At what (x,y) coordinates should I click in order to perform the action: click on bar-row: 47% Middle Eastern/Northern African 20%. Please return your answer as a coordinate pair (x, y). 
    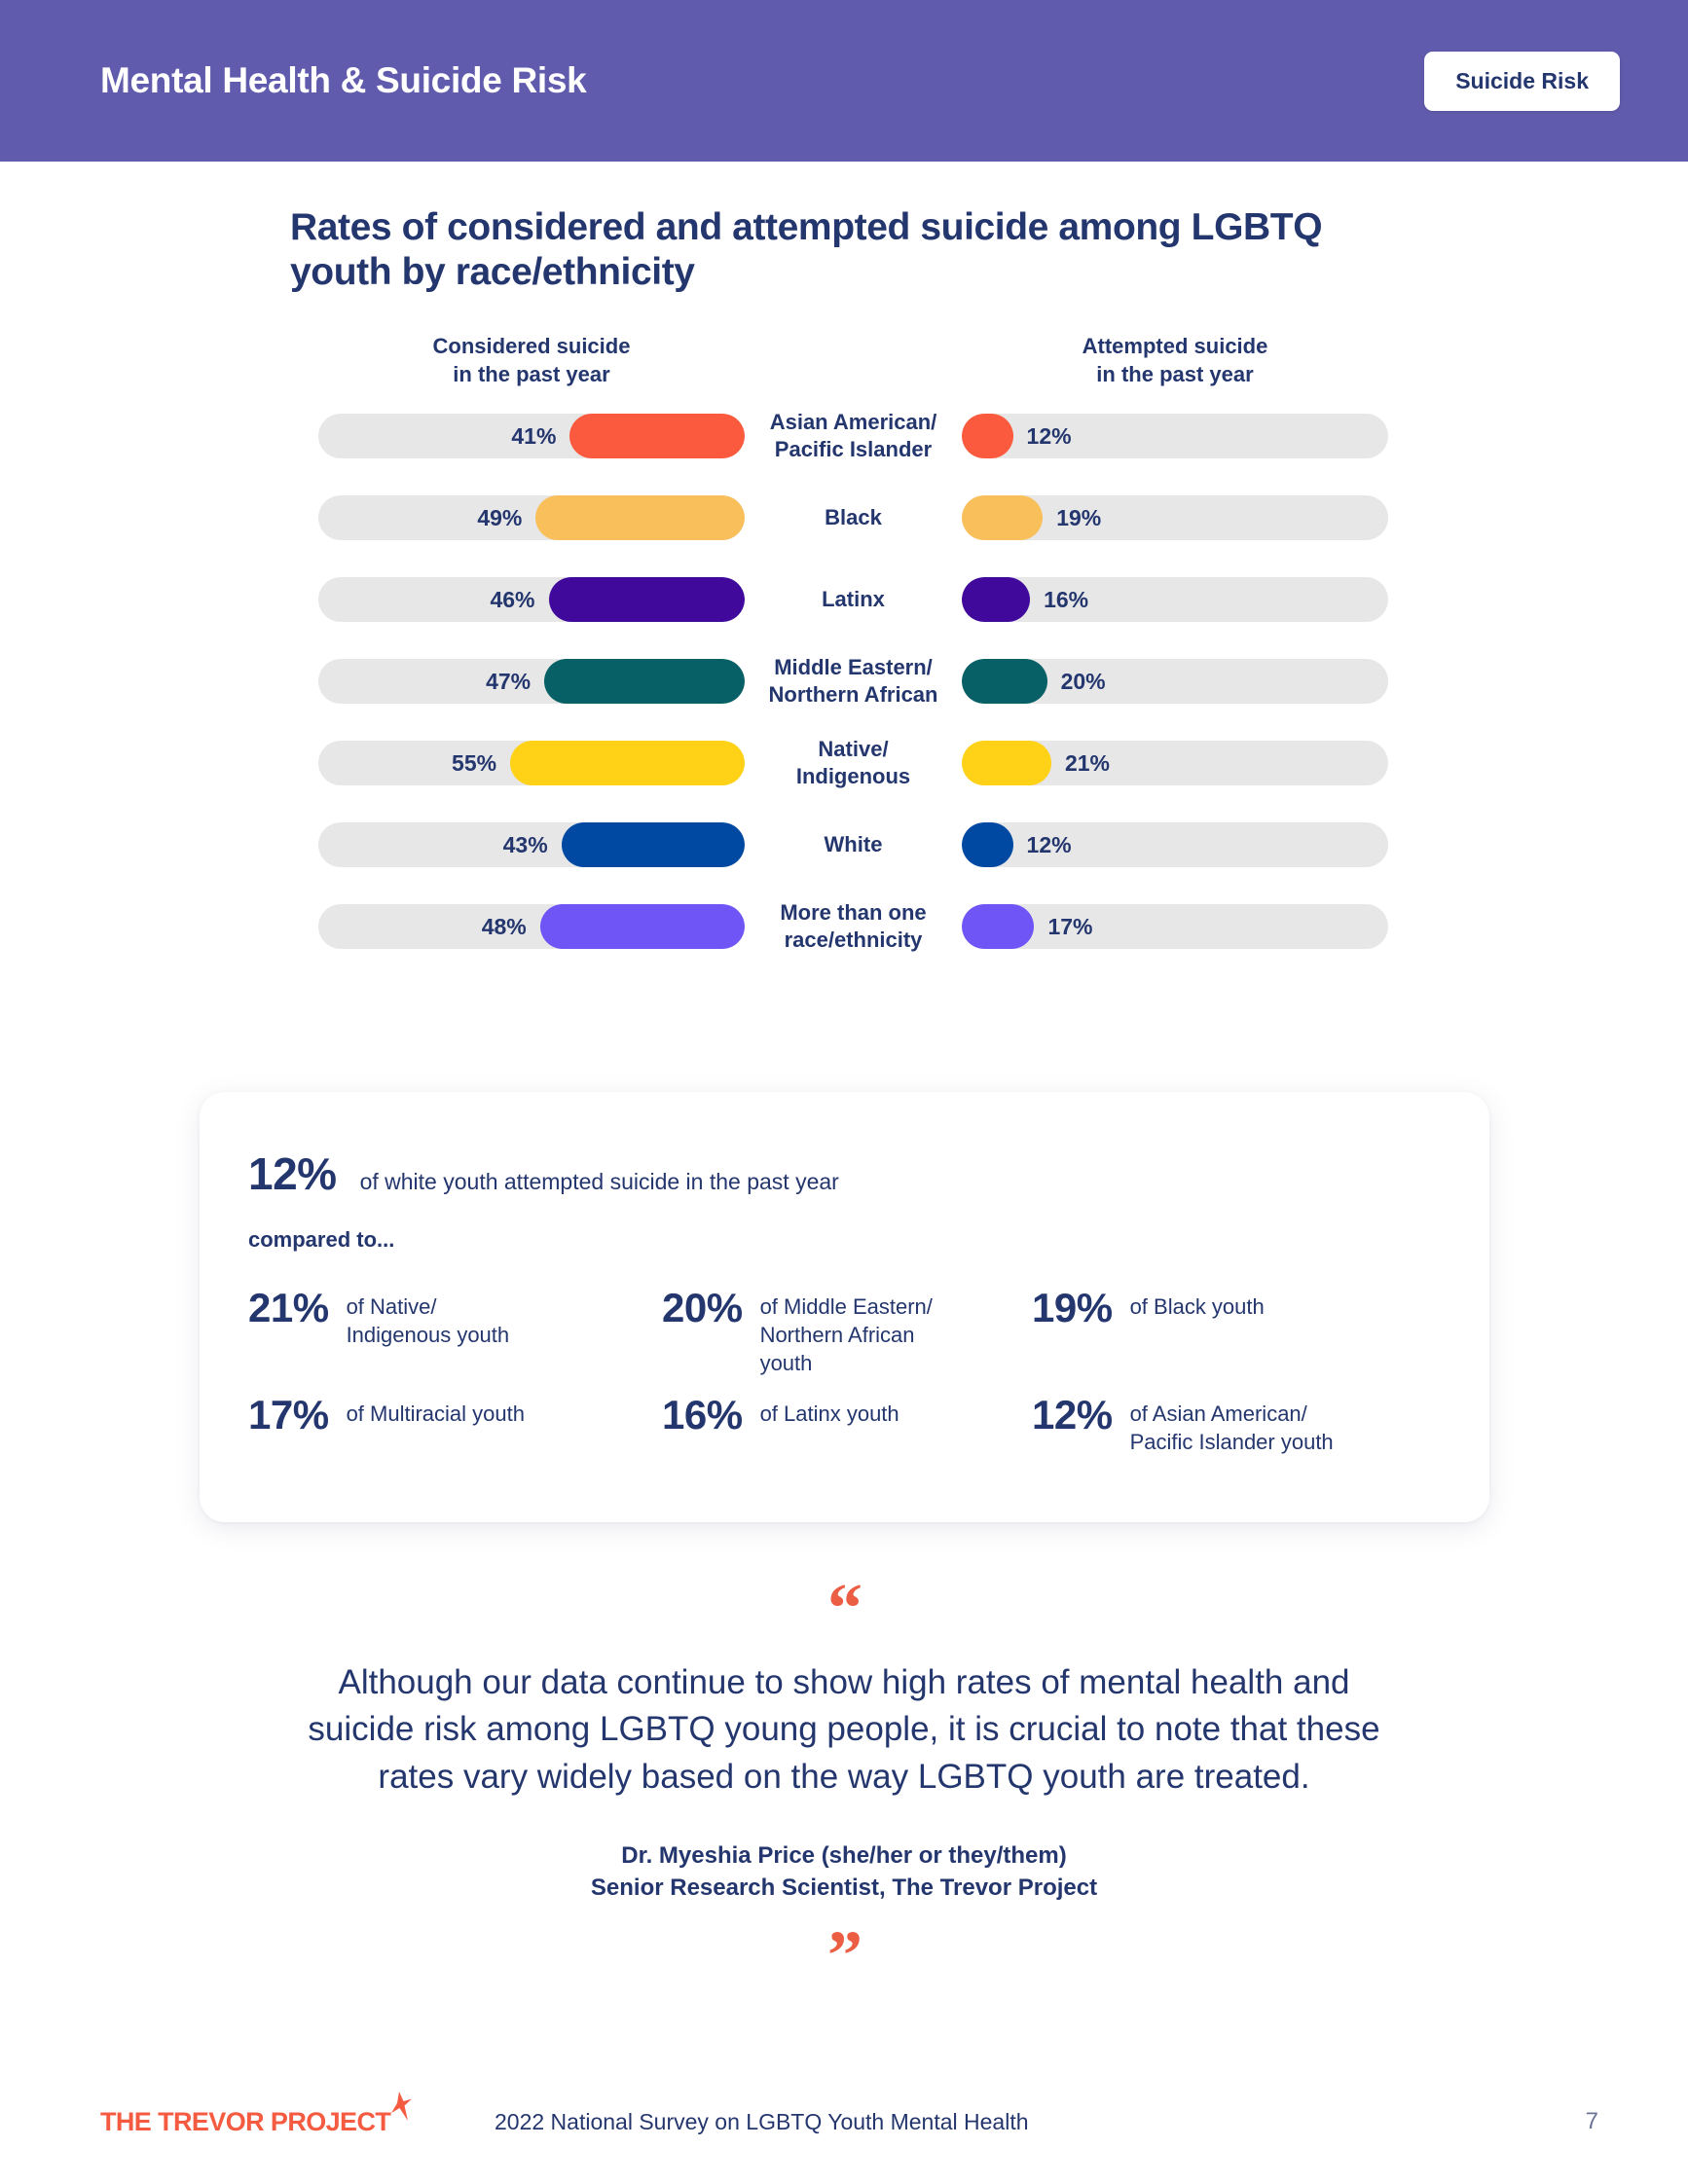
    Looking at the image, I should click on (844, 681).